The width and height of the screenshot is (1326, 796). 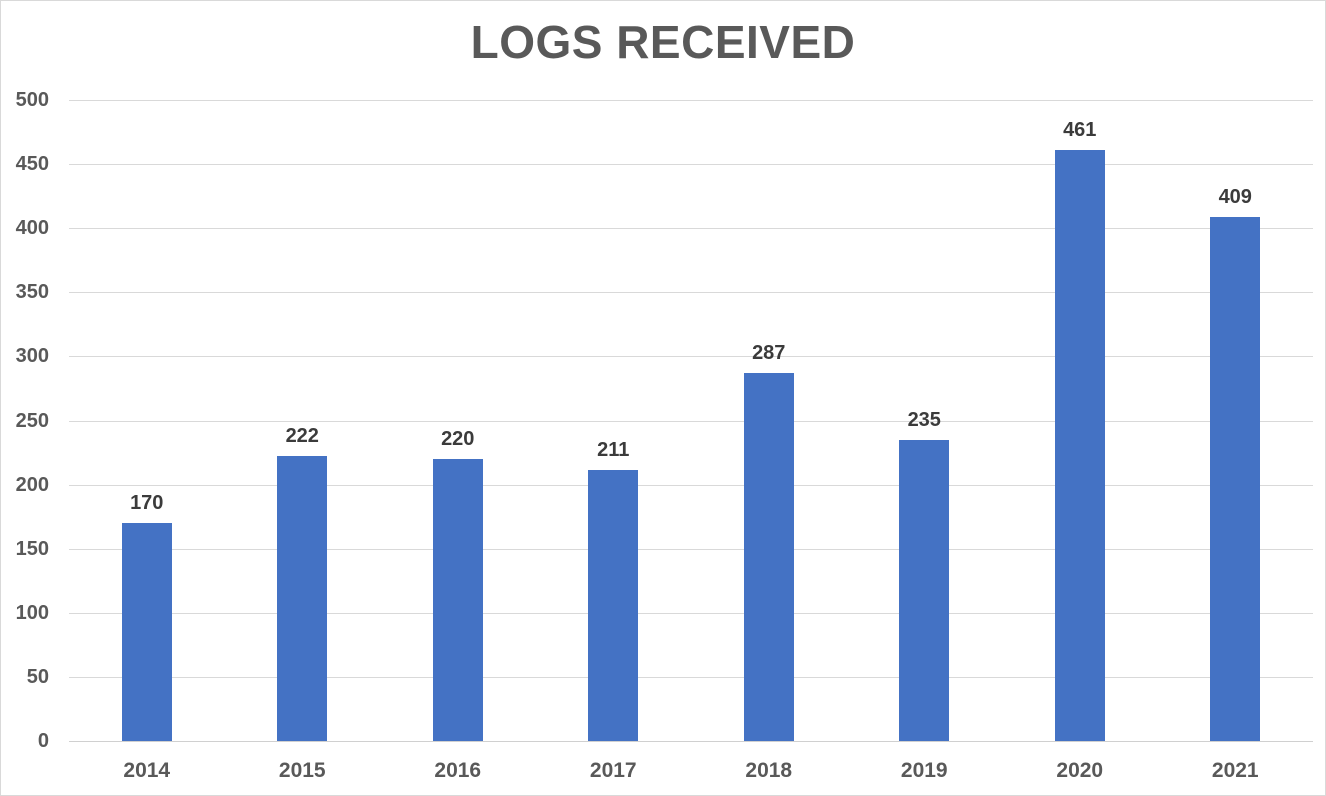 What do you see at coordinates (924, 590) in the screenshot?
I see `bar-2019` at bounding box center [924, 590].